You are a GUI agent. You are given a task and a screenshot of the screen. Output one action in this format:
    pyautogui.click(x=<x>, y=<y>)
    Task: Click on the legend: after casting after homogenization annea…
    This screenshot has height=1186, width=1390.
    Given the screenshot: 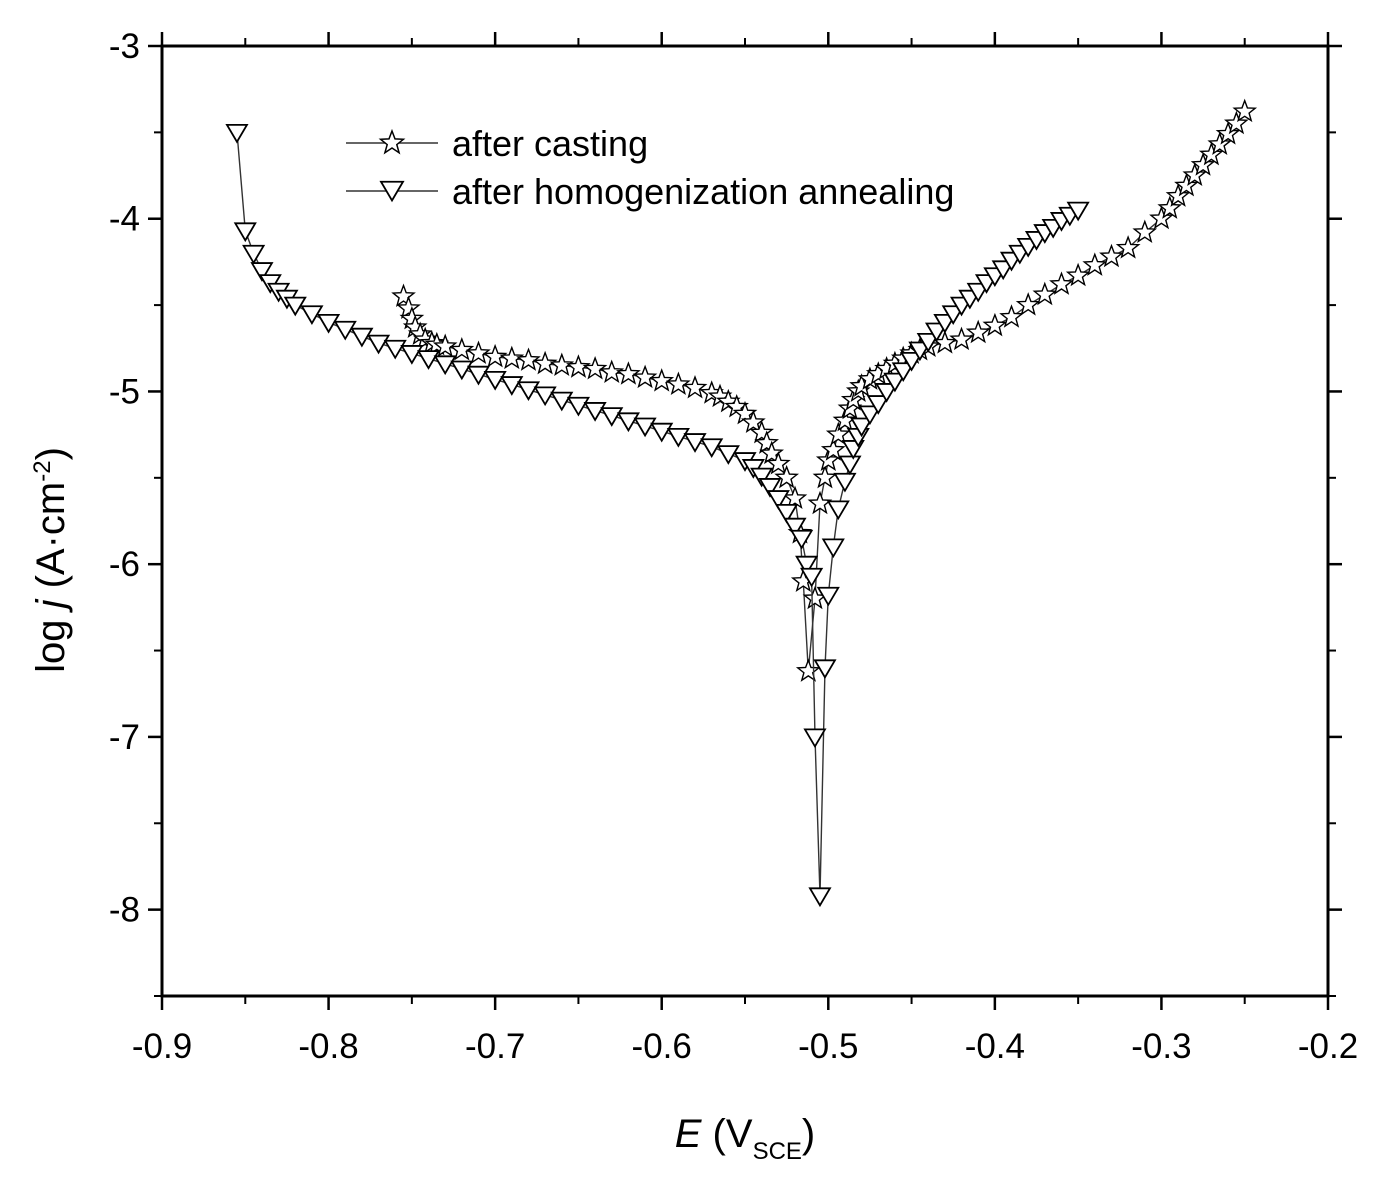 What is the action you would take?
    pyautogui.click(x=650, y=167)
    